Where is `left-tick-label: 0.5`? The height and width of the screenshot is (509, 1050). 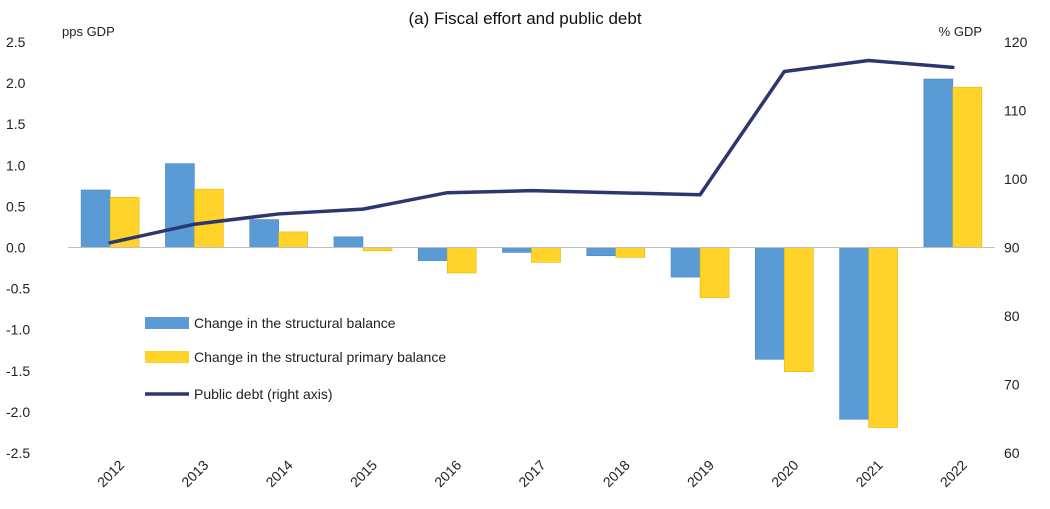
left-tick-label: 0.5 is located at coordinates (16, 206).